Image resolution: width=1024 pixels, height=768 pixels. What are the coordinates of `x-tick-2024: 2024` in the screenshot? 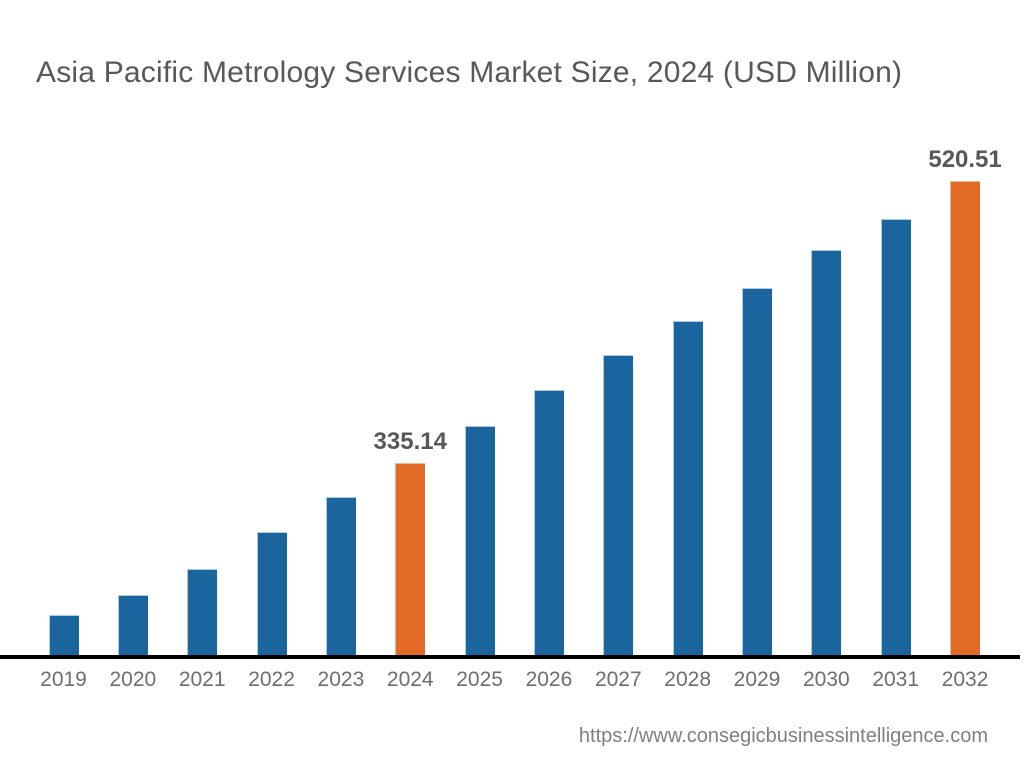 It's located at (410, 679).